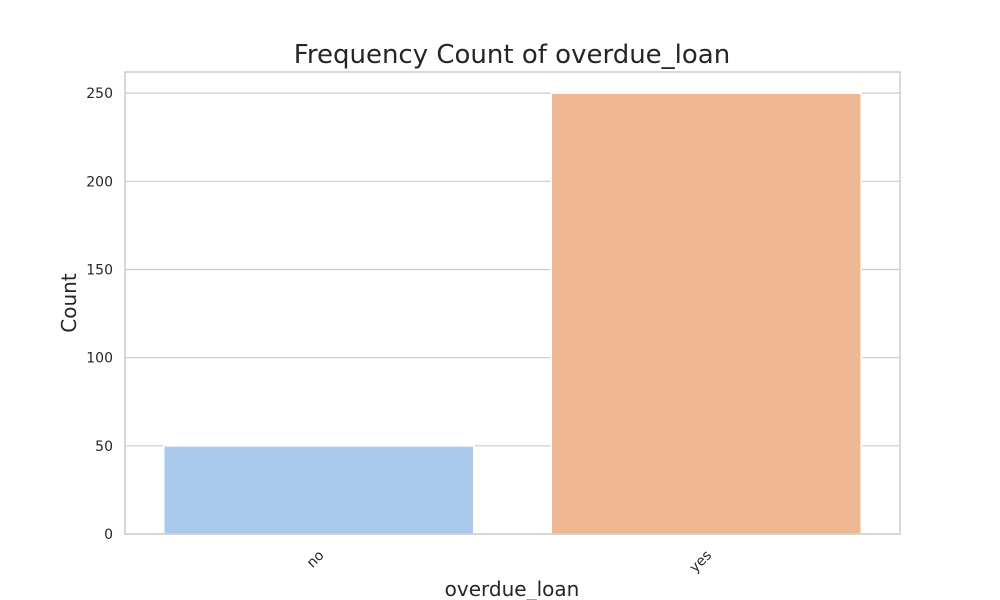 This screenshot has height=600, width=1000. Describe the element at coordinates (99, 182) in the screenshot. I see `y-tick-label: 200` at that location.